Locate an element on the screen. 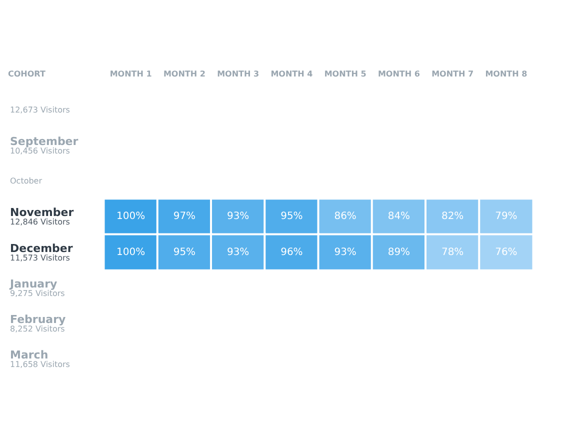 This screenshot has height=435, width=583. data-label: 97% is located at coordinates (184, 216).